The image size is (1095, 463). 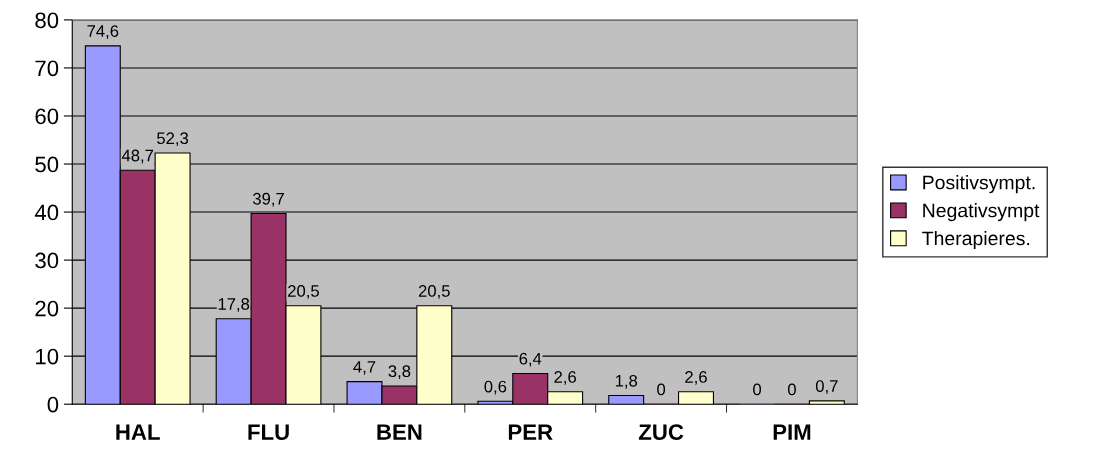 What do you see at coordinates (979, 184) in the screenshot?
I see `legend-label: Positivsympt.` at bounding box center [979, 184].